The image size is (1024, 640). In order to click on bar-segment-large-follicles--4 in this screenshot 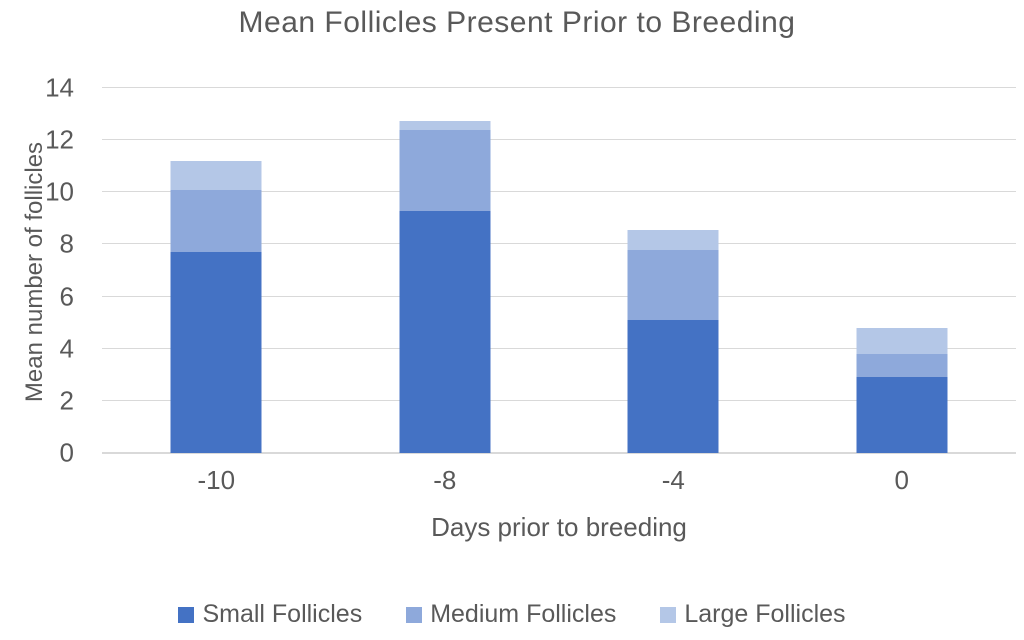, I will do `click(673, 240)`.